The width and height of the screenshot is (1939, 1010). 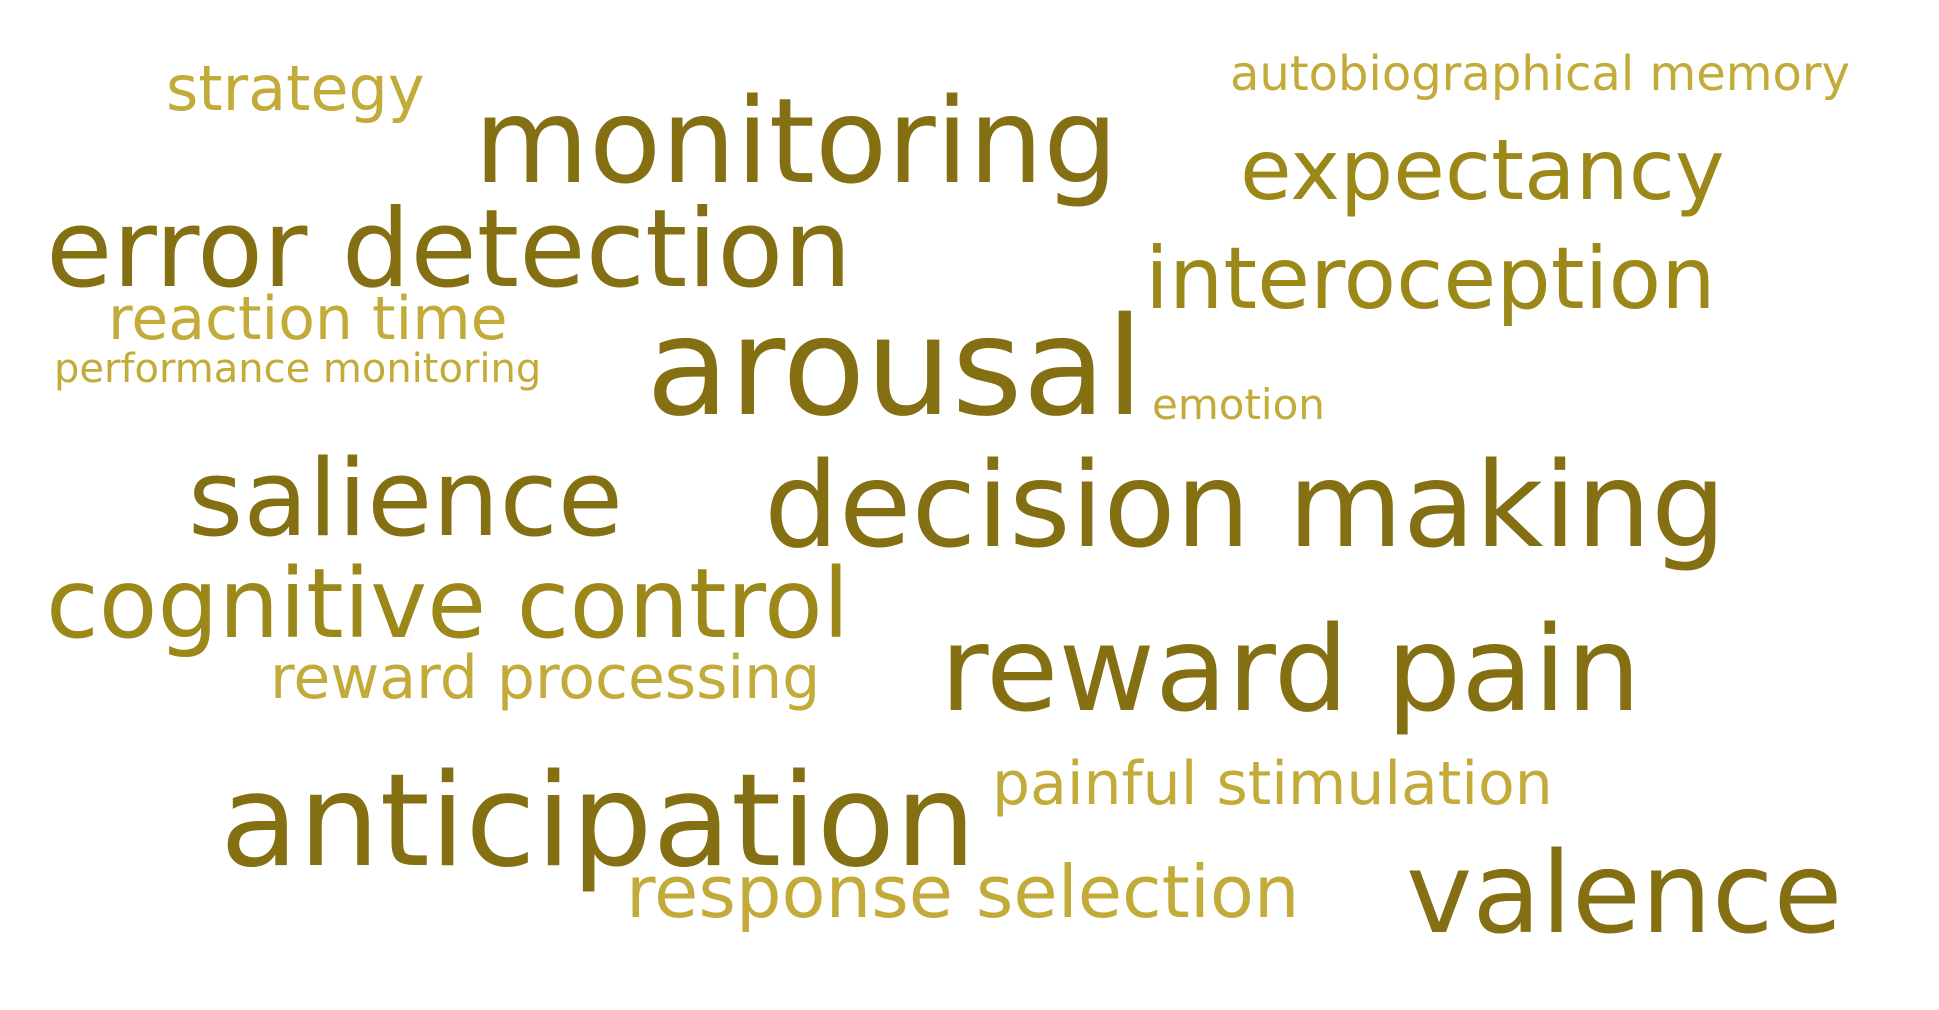 I want to click on word-valence: valence, so click(x=1624, y=894).